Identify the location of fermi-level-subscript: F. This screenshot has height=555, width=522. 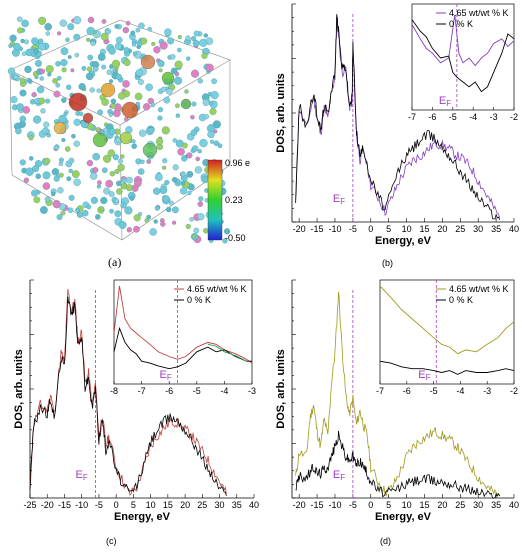
(342, 477).